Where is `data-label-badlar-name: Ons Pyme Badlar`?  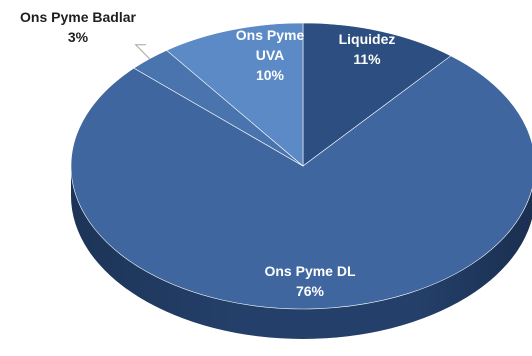 data-label-badlar-name: Ons Pyme Badlar is located at coordinates (78, 17).